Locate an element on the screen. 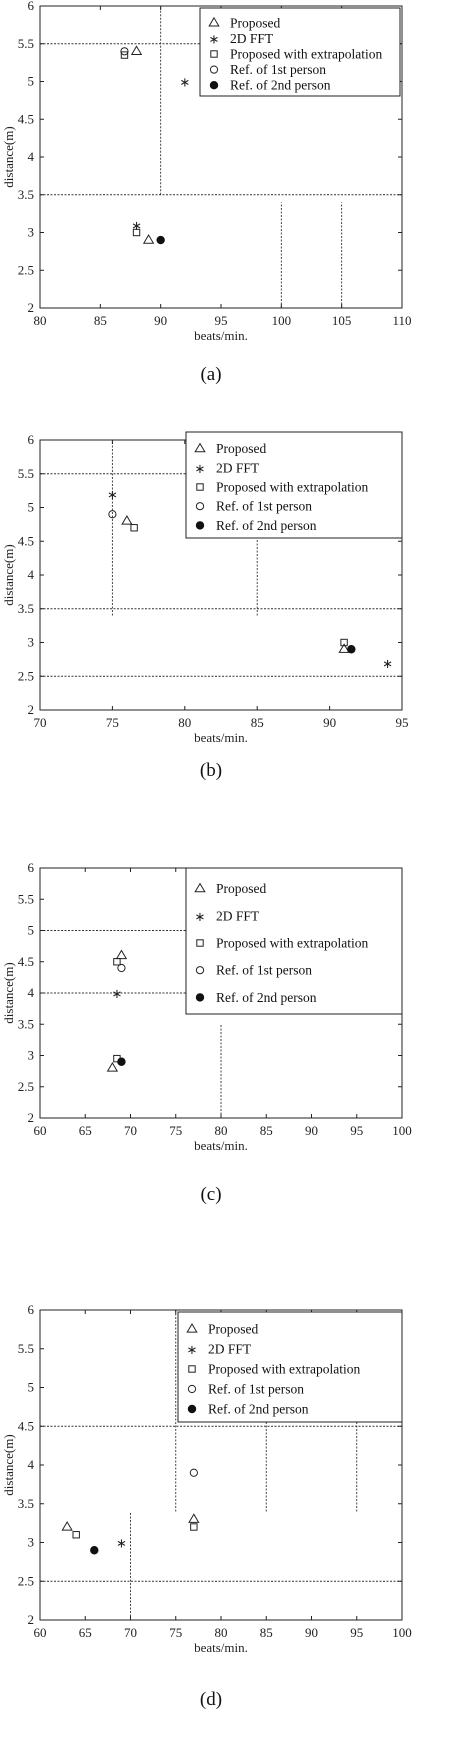 The width and height of the screenshot is (474, 1748). figure-caption: (a) is located at coordinates (210, 374).